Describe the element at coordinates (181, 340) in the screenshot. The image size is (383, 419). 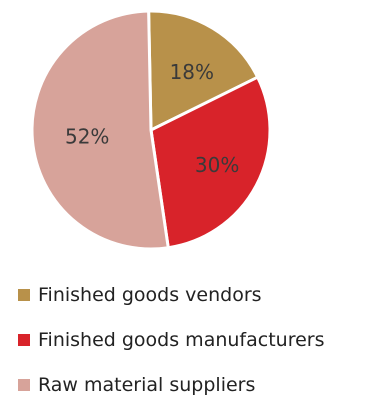
I see `legend-label-finished-goods-manufacturers: Finished goods manufacturers` at that location.